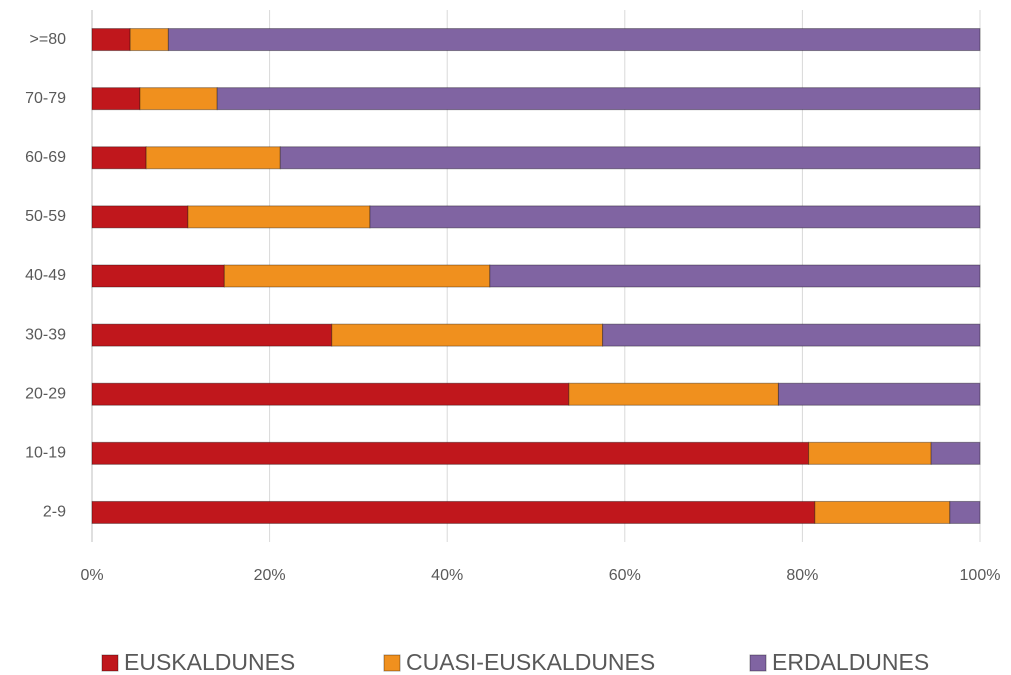 Image resolution: width=1011 pixels, height=675 pixels. Describe the element at coordinates (625, 575) in the screenshot. I see `x-tick-label: 60%` at that location.